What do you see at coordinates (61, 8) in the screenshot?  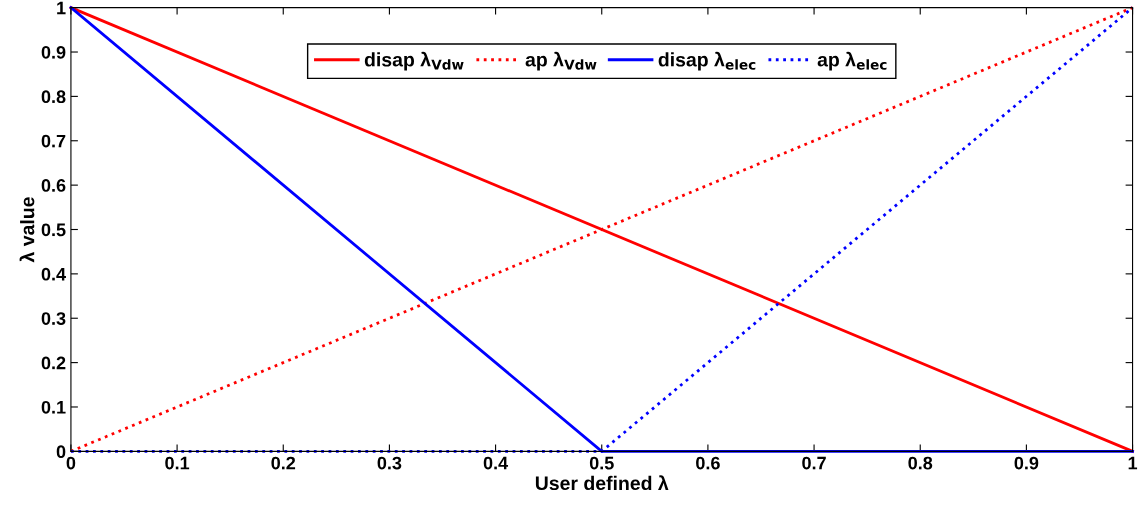 I see `y-tick-label: 1` at bounding box center [61, 8].